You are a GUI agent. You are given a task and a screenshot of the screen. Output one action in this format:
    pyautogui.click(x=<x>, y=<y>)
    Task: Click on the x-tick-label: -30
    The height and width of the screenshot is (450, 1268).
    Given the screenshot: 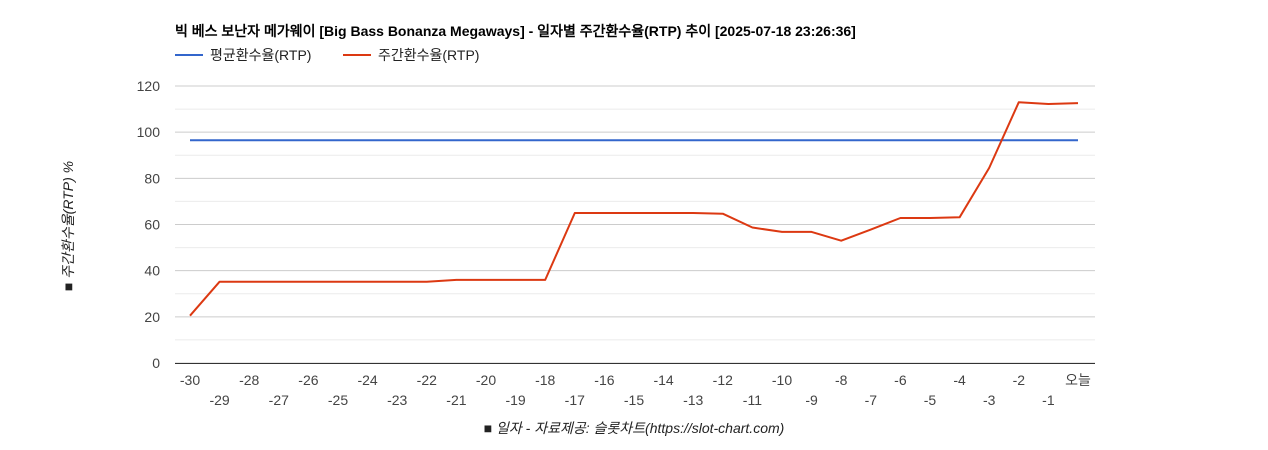 What is the action you would take?
    pyautogui.click(x=190, y=380)
    